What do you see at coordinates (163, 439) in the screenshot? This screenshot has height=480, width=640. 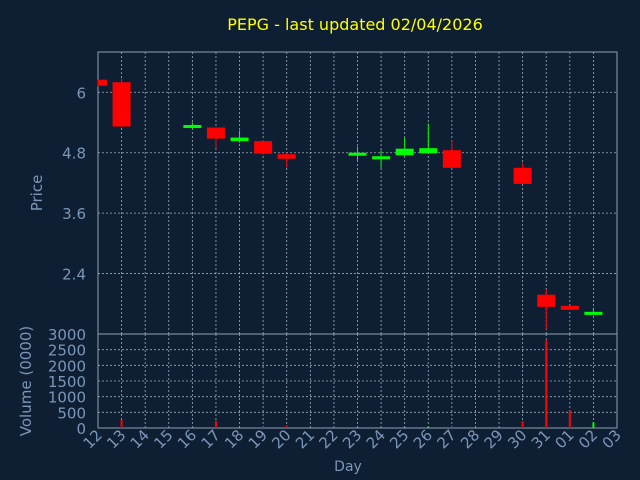 I see `x-tick-label-15: 15` at bounding box center [163, 439].